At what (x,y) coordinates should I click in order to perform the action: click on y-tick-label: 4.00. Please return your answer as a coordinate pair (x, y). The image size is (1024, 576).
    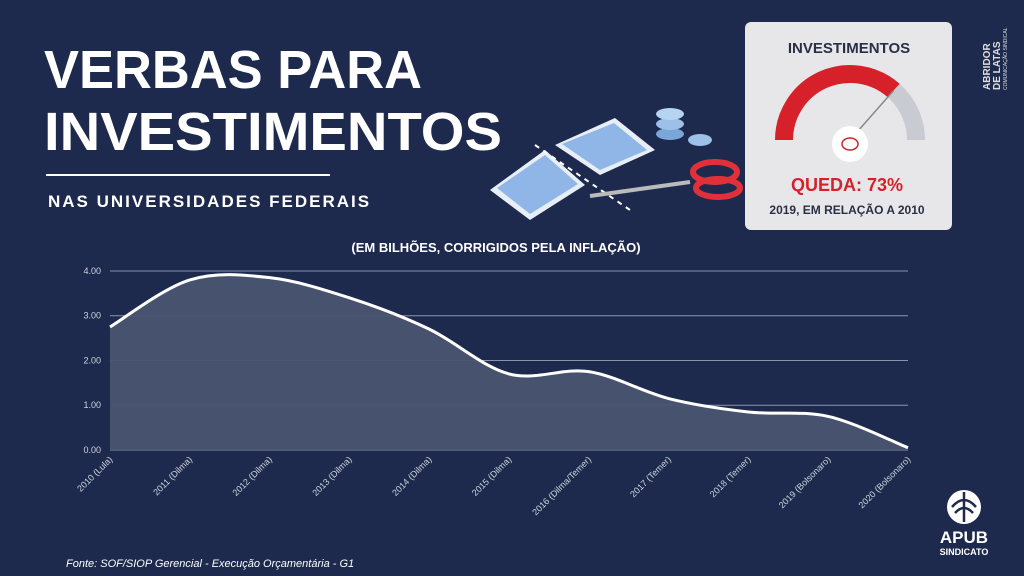
    Looking at the image, I should click on (92, 271).